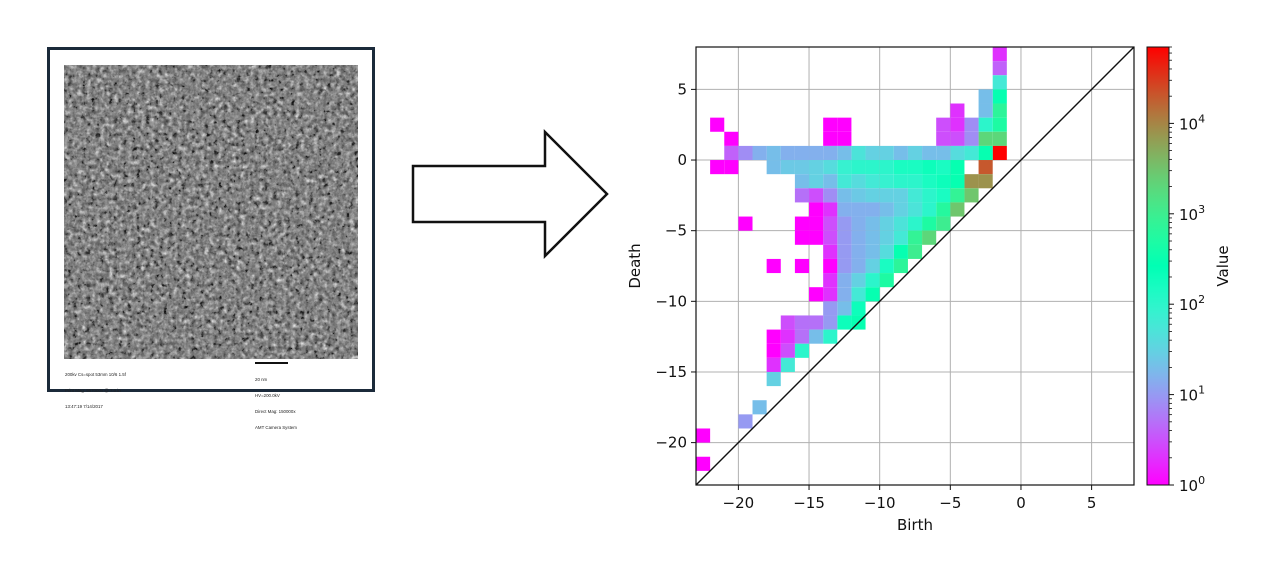 This screenshot has height=569, width=1280. I want to click on x-axis-label: Birth, so click(915, 525).